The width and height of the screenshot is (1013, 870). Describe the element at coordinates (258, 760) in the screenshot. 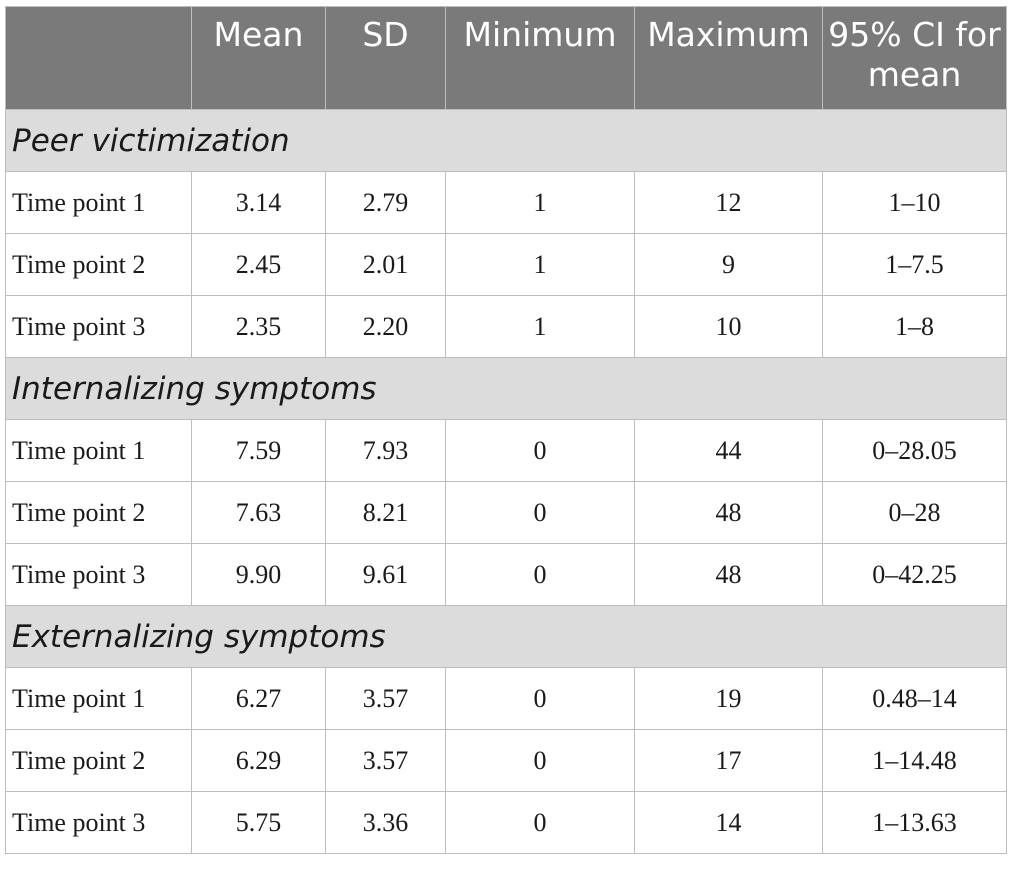

I see `mean-cell: 6.29` at that location.